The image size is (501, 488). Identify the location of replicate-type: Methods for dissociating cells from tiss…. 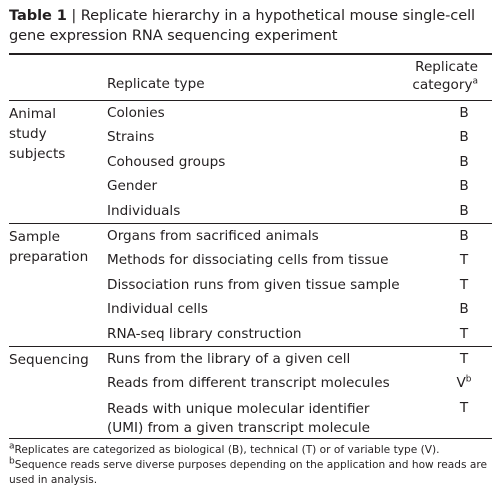
(248, 260).